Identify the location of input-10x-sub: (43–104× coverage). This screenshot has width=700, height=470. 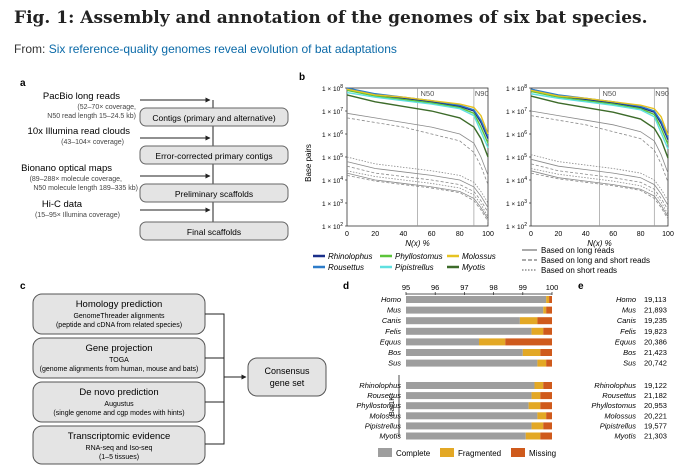
(92, 142).